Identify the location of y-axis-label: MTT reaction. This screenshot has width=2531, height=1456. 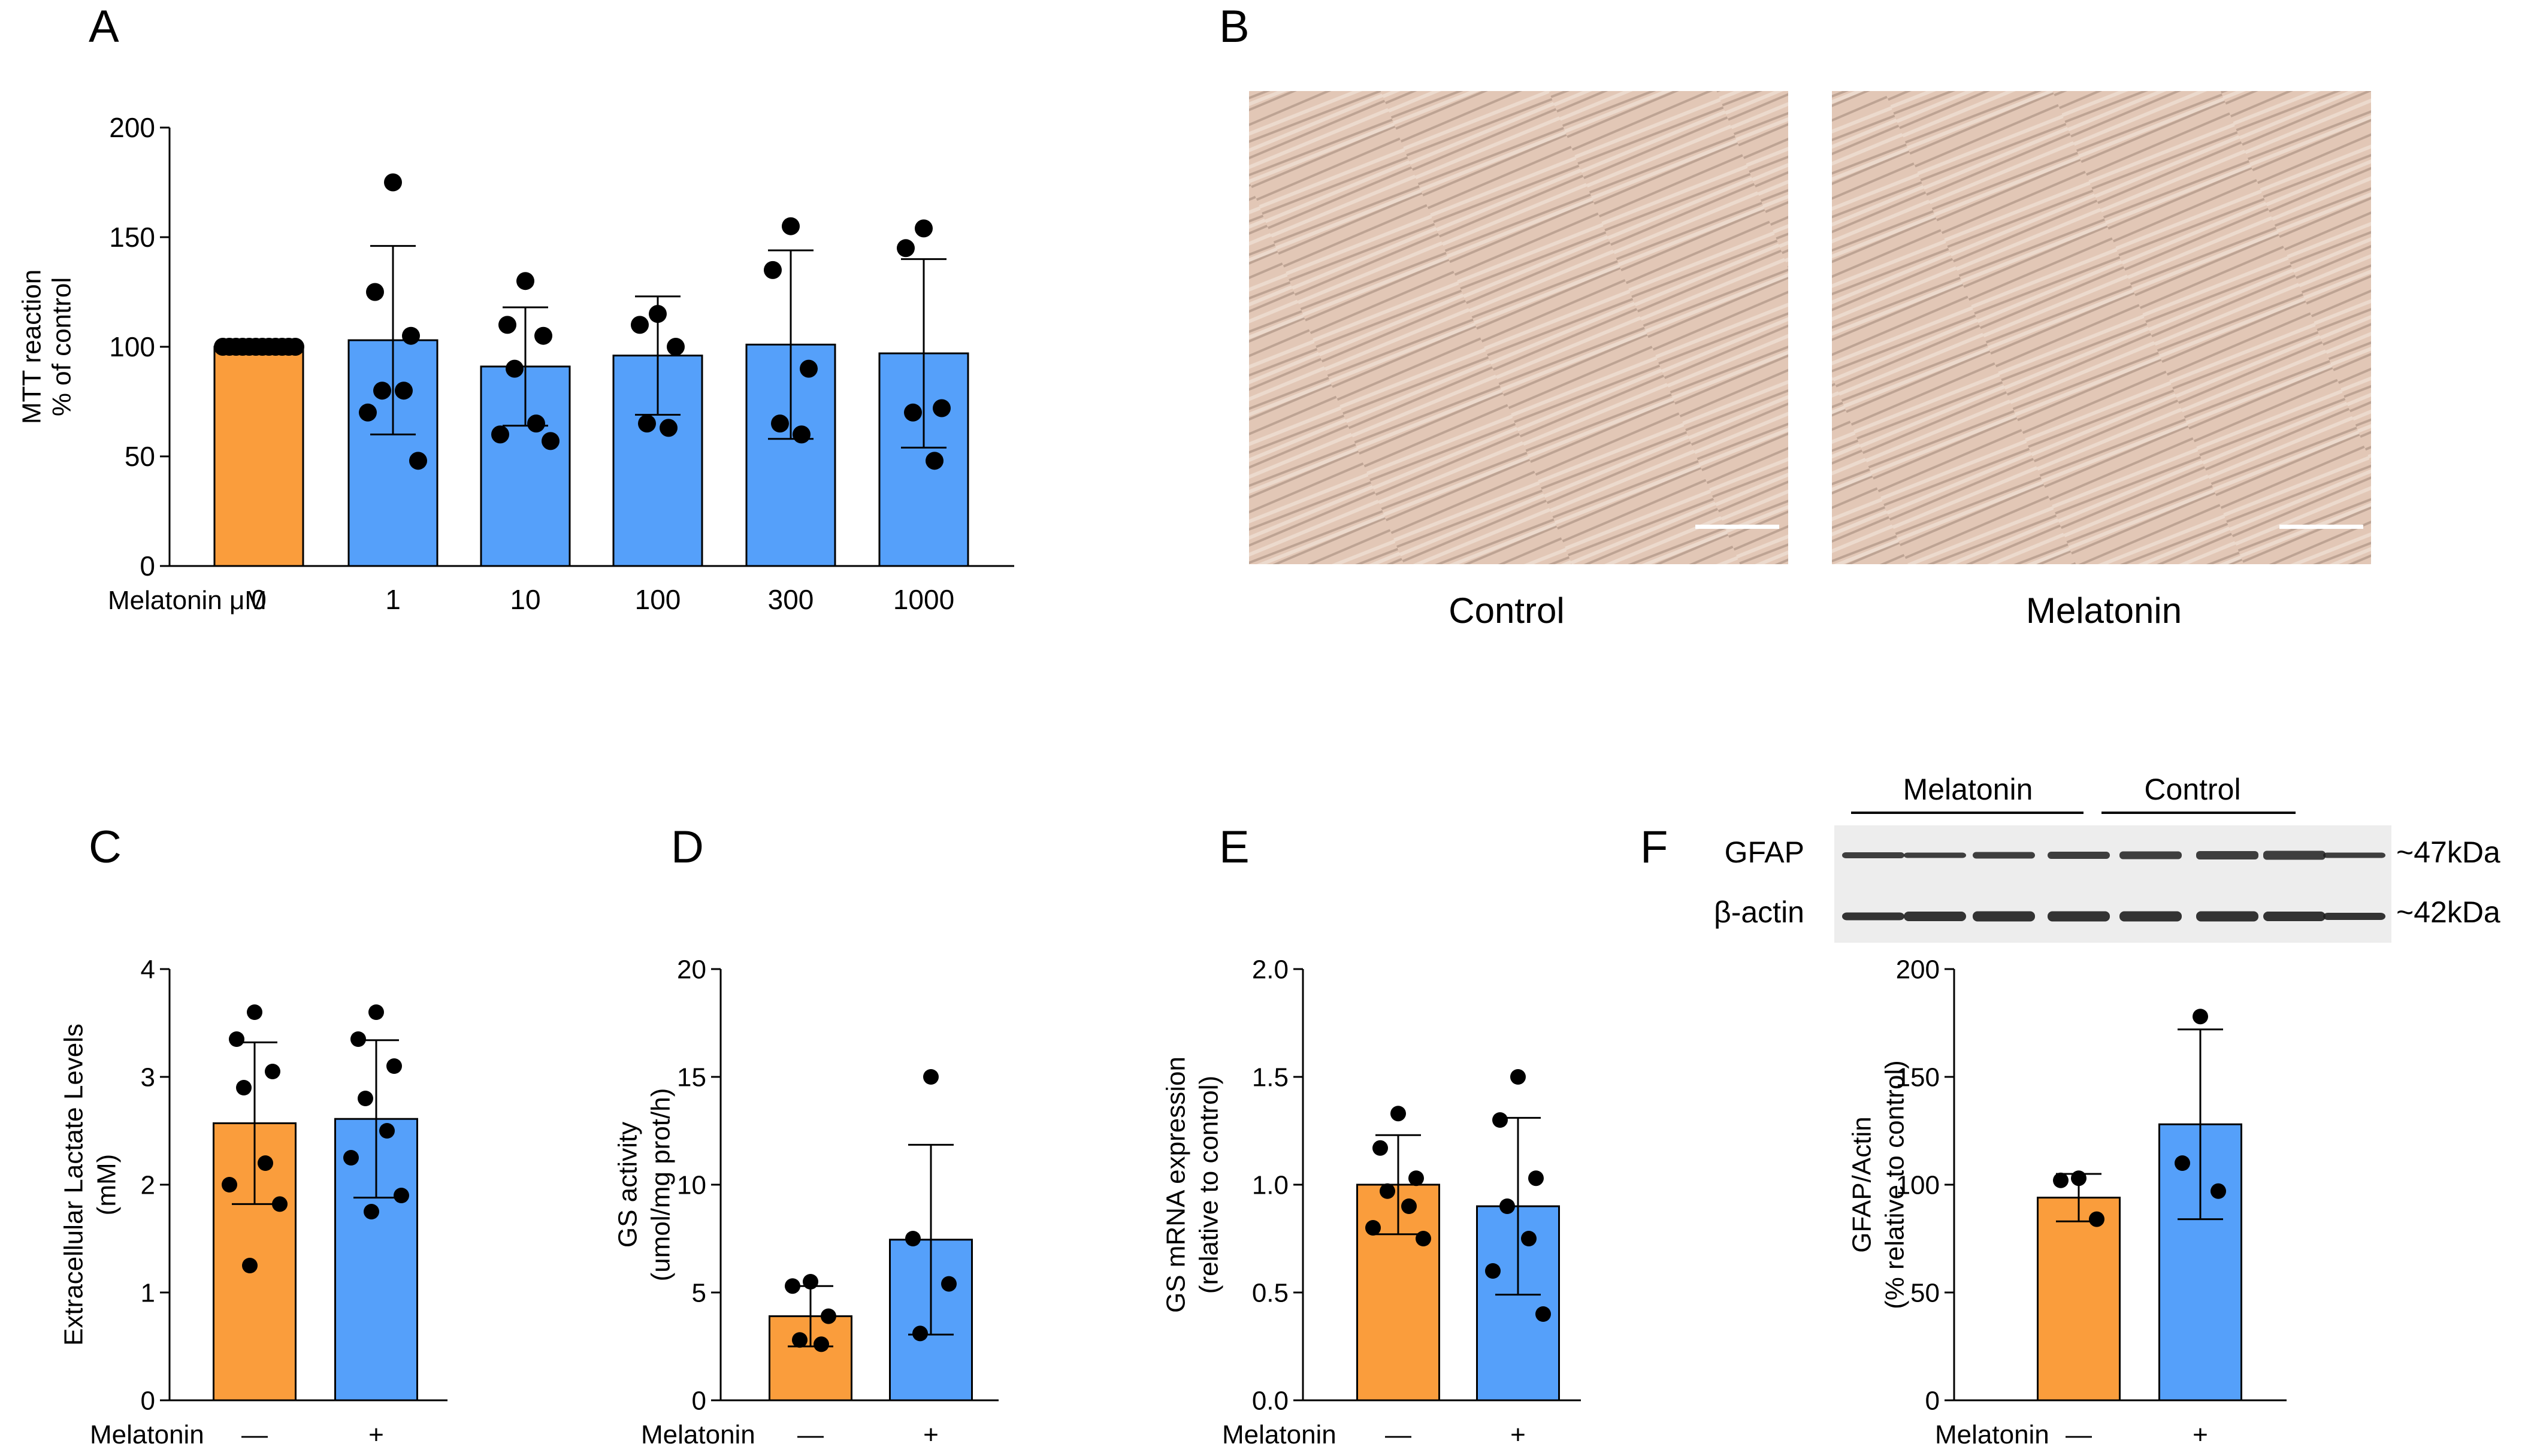
(32, 347).